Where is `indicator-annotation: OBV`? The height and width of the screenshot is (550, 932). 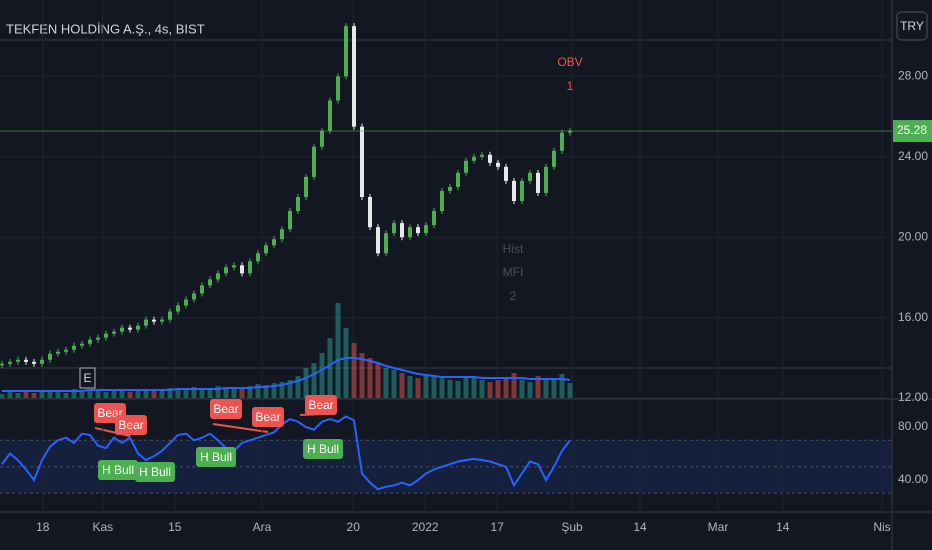 indicator-annotation: OBV is located at coordinates (569, 62).